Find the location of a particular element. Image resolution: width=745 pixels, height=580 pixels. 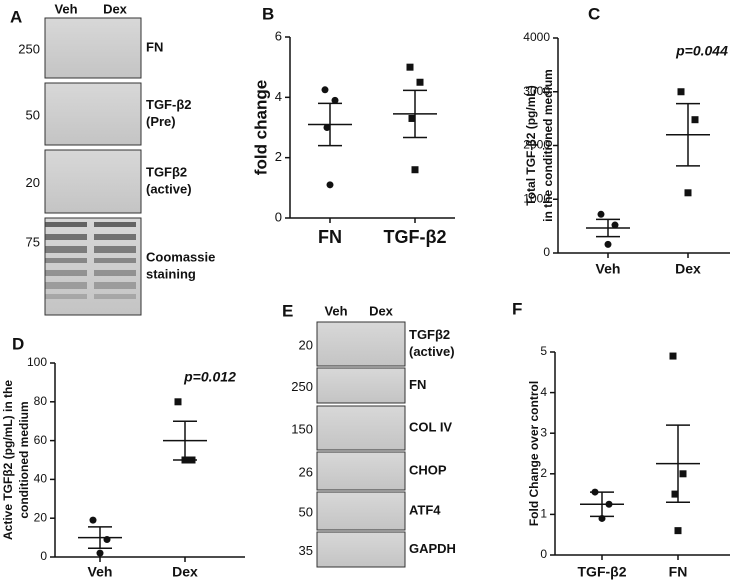

lane-label: Veh is located at coordinates (65, 8).